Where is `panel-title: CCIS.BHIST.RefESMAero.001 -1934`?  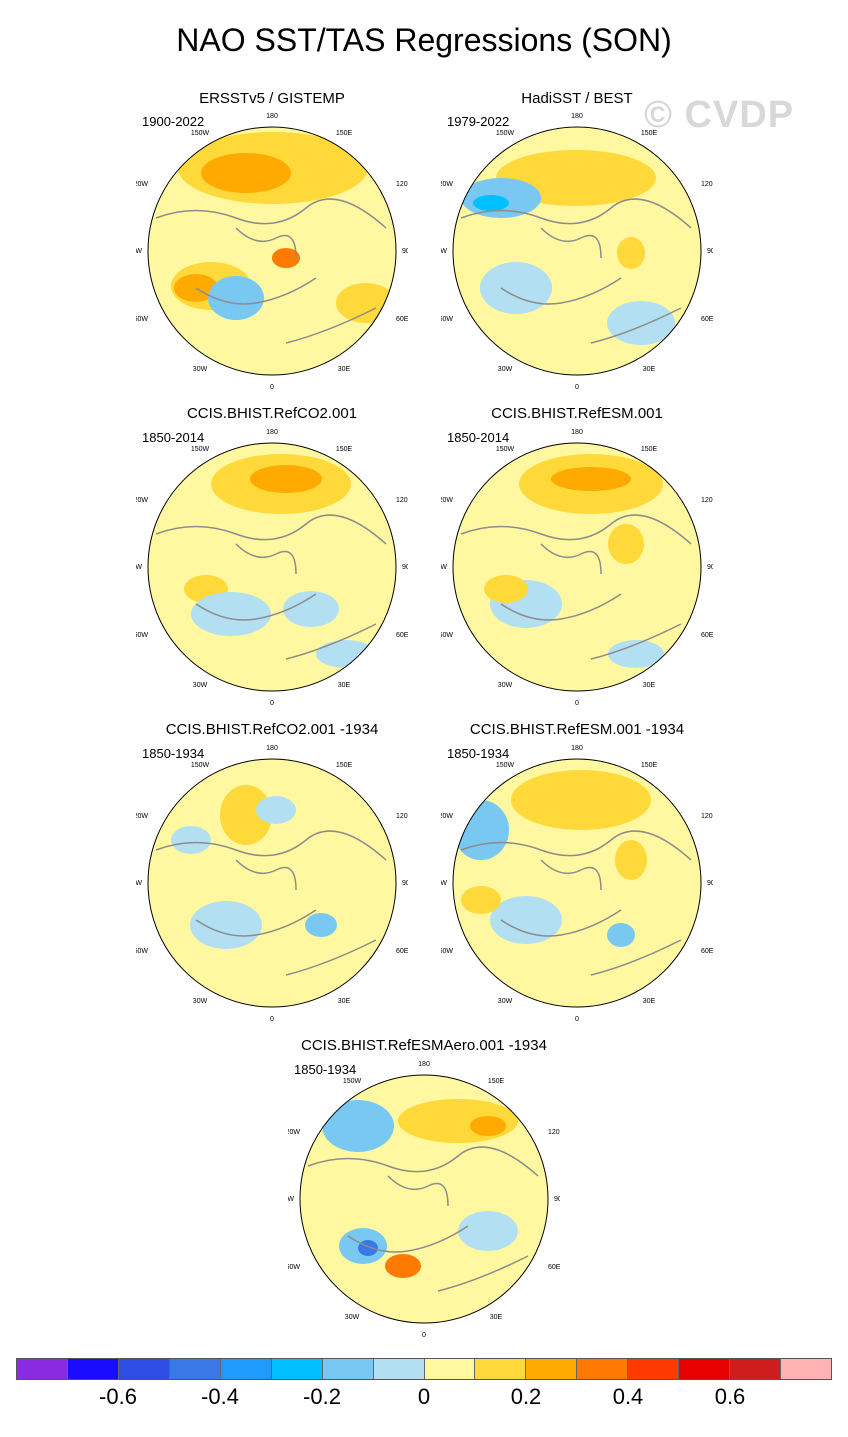
panel-title: CCIS.BHIST.RefESMAero.001 -1934 is located at coordinates (424, 1045).